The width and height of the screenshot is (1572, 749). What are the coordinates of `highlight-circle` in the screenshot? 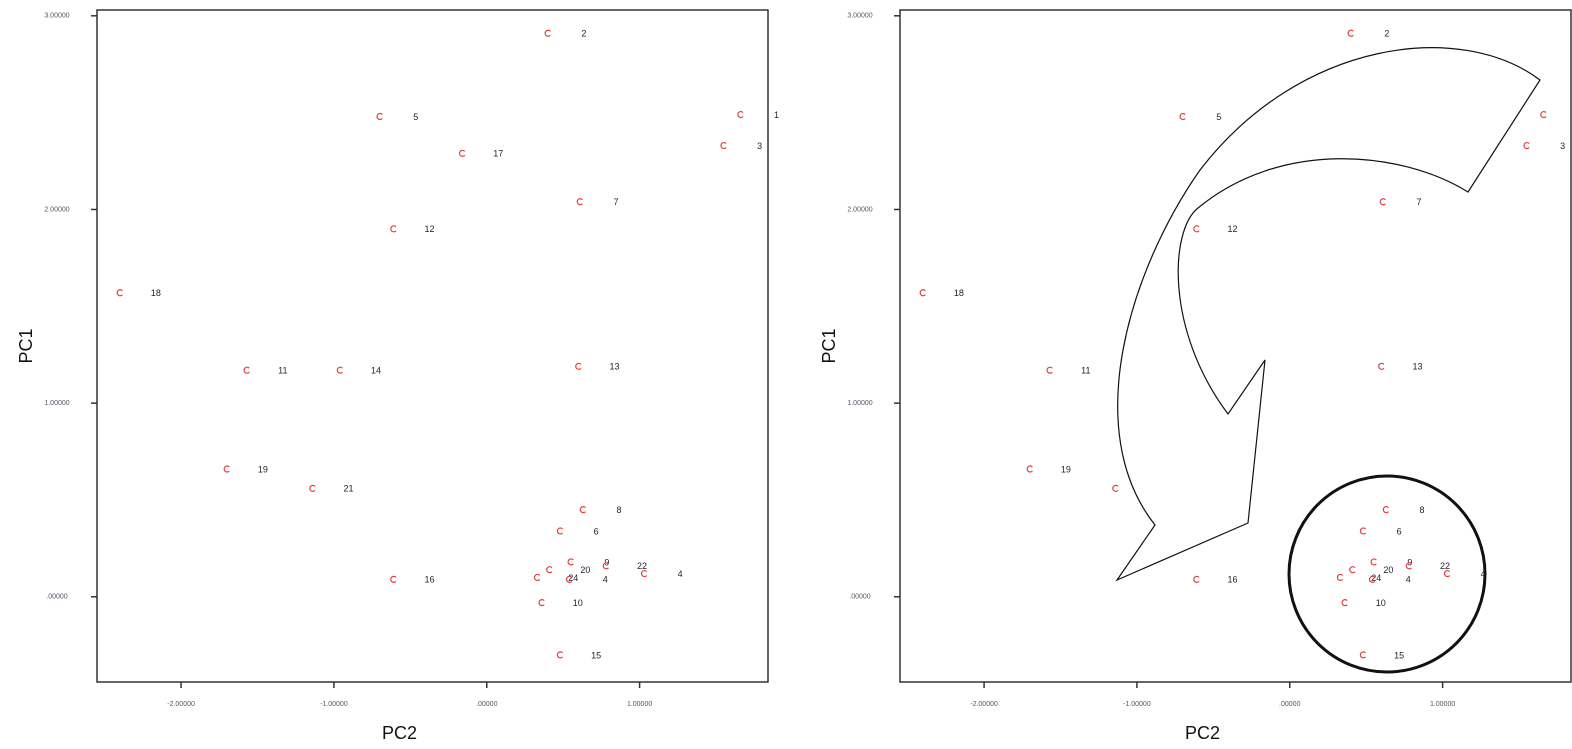 It's located at (1387, 574).